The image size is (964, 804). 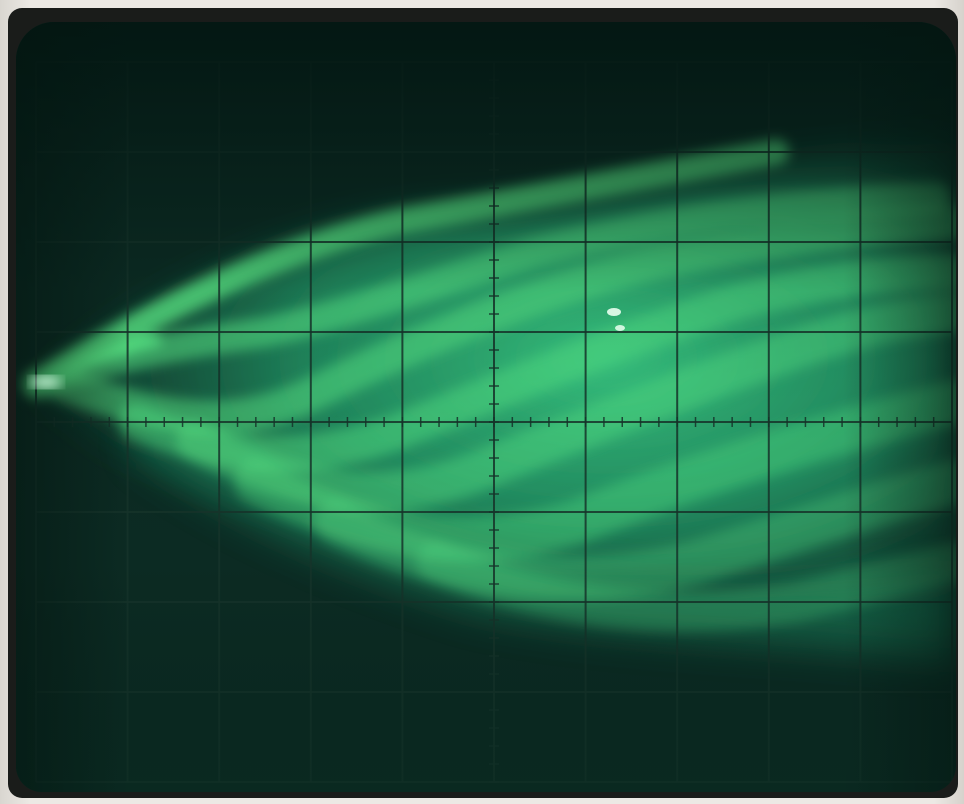 What do you see at coordinates (614, 312) in the screenshot?
I see `glare-reflection` at bounding box center [614, 312].